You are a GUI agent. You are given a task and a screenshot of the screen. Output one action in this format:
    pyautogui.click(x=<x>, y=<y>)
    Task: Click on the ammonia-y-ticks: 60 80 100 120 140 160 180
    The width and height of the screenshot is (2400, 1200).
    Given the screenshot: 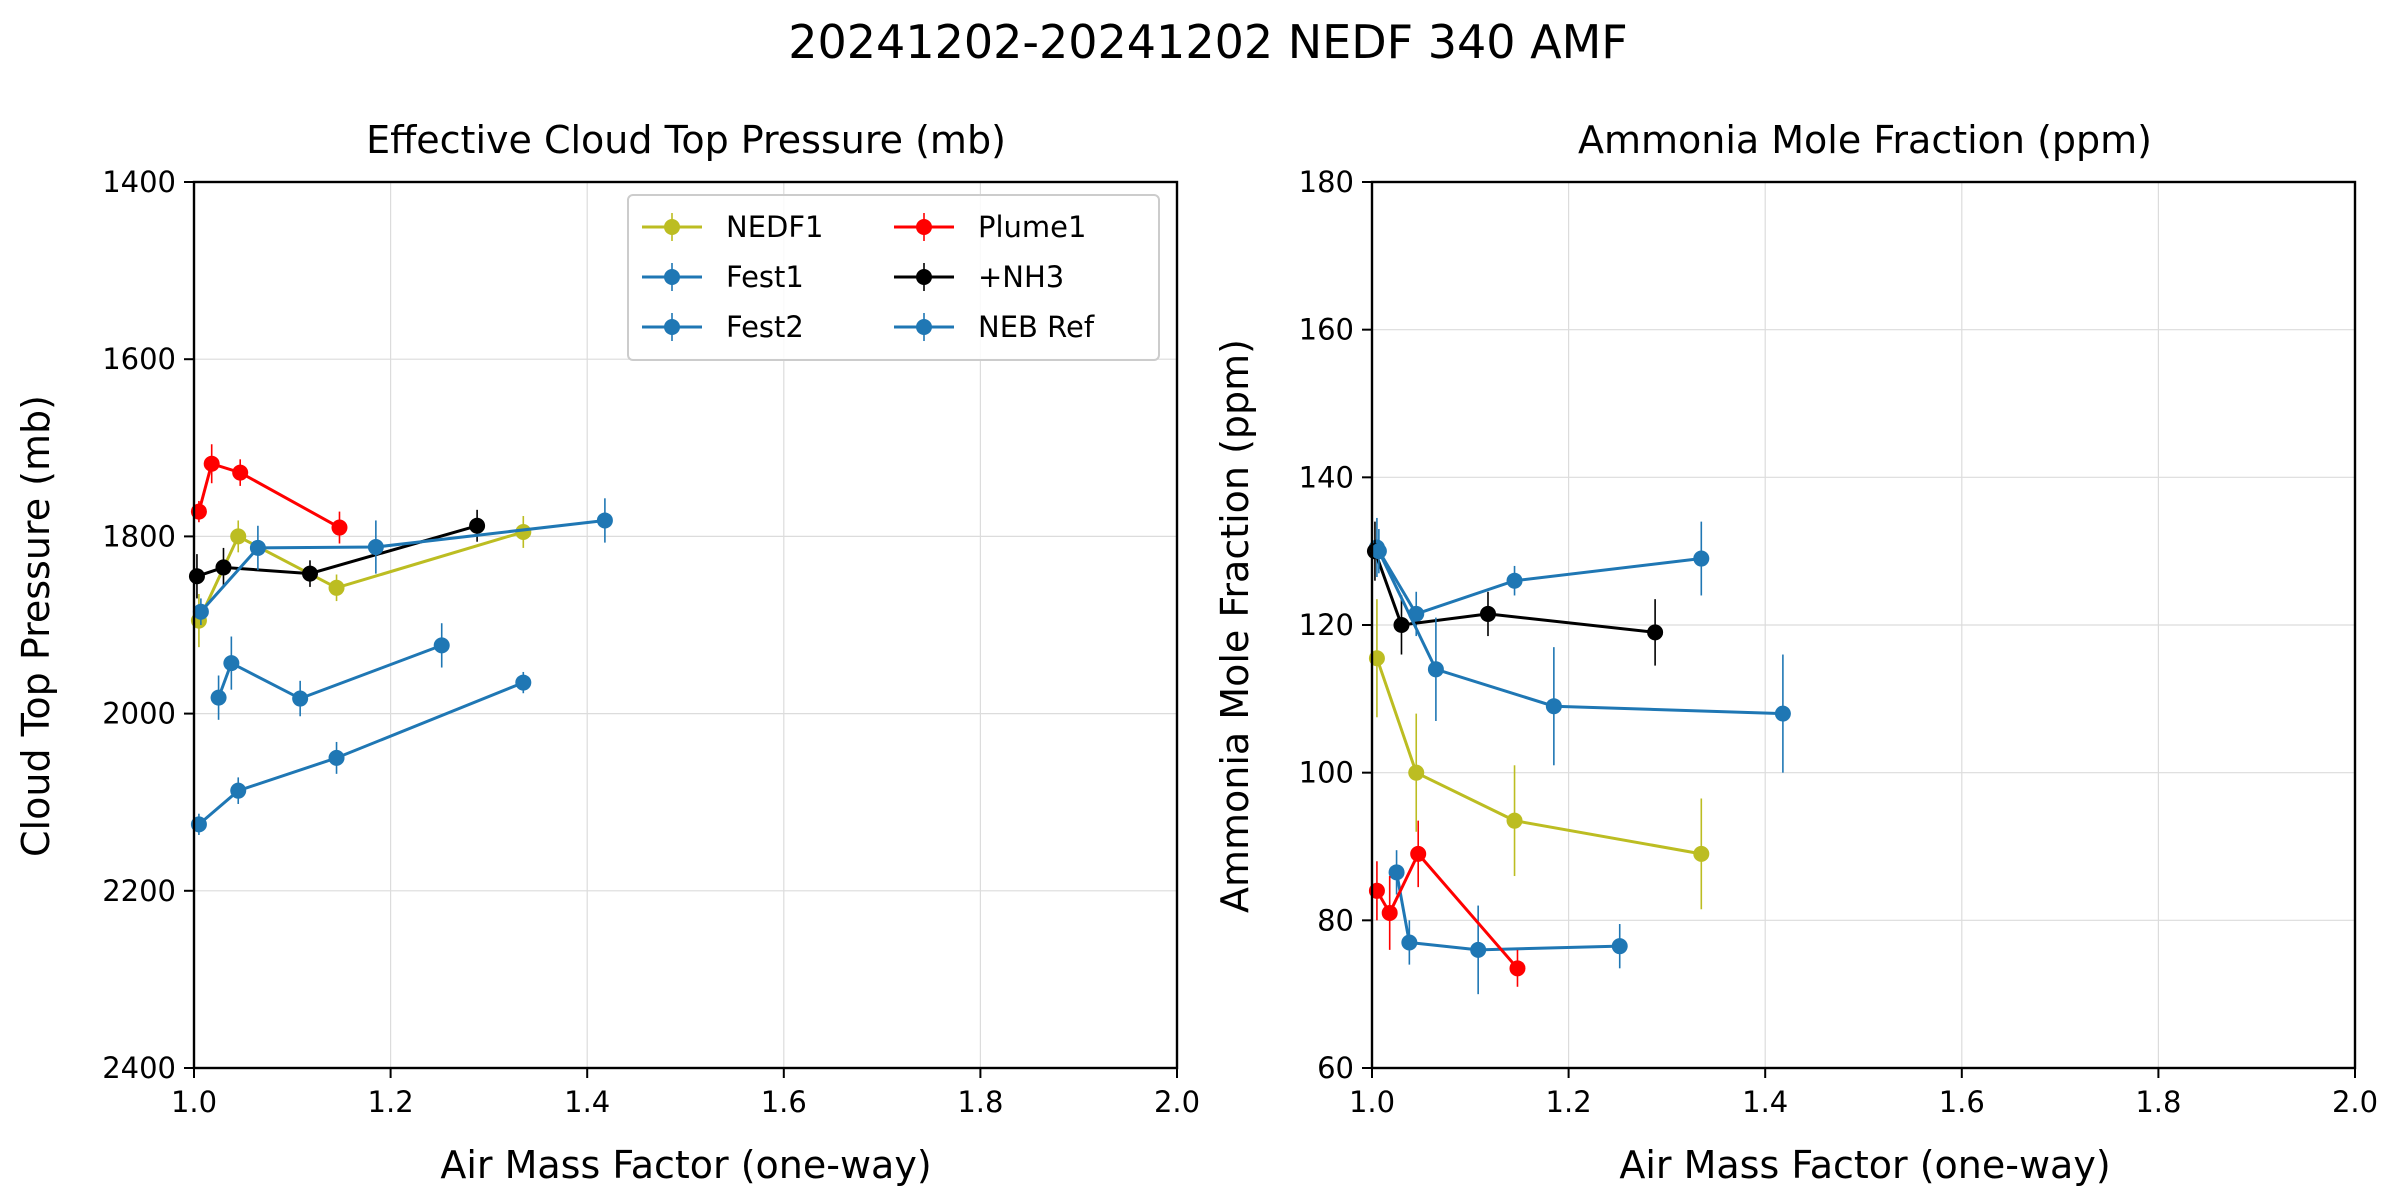 What is the action you would take?
    pyautogui.click(x=1335, y=625)
    